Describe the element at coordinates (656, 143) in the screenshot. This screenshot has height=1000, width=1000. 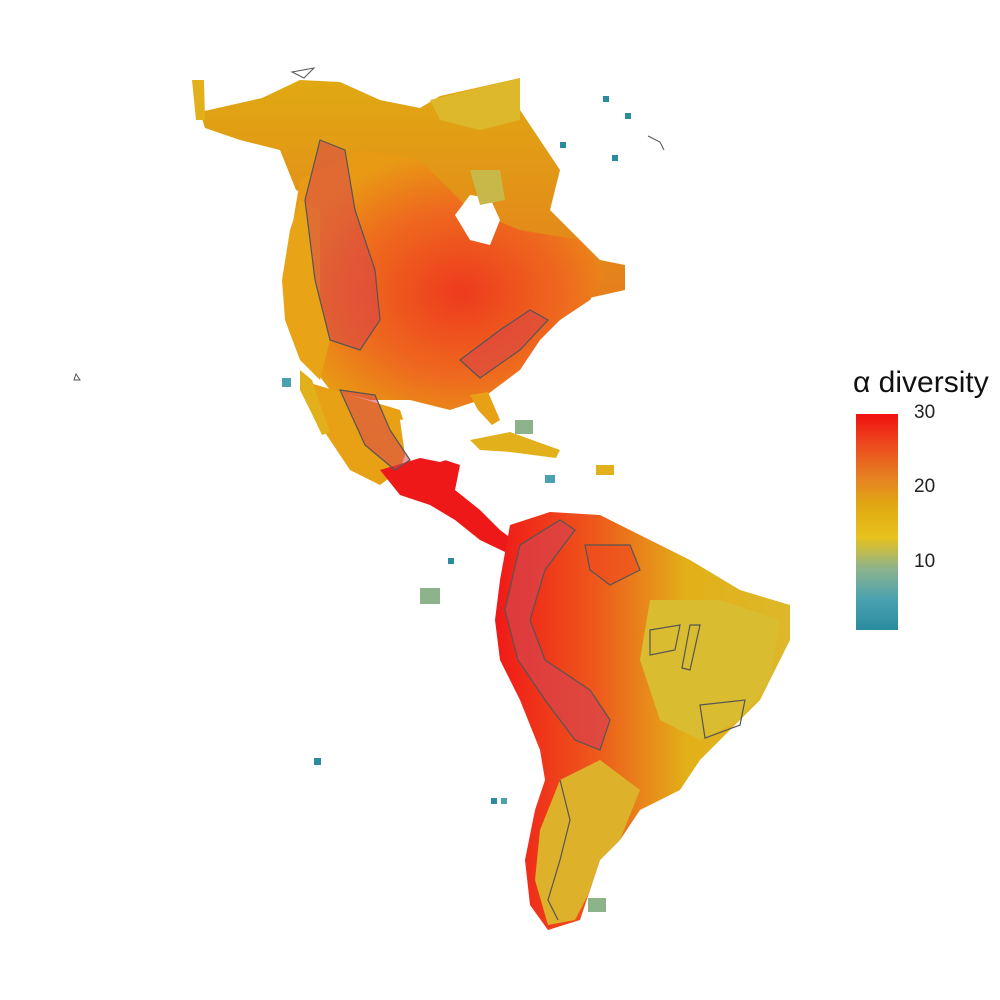
I see `greenland-tip` at that location.